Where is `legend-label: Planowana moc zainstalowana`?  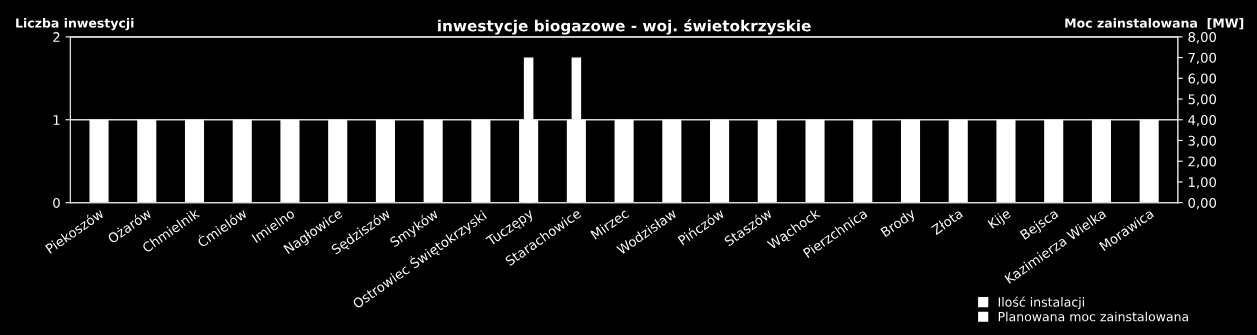 legend-label: Planowana moc zainstalowana is located at coordinates (1093, 316).